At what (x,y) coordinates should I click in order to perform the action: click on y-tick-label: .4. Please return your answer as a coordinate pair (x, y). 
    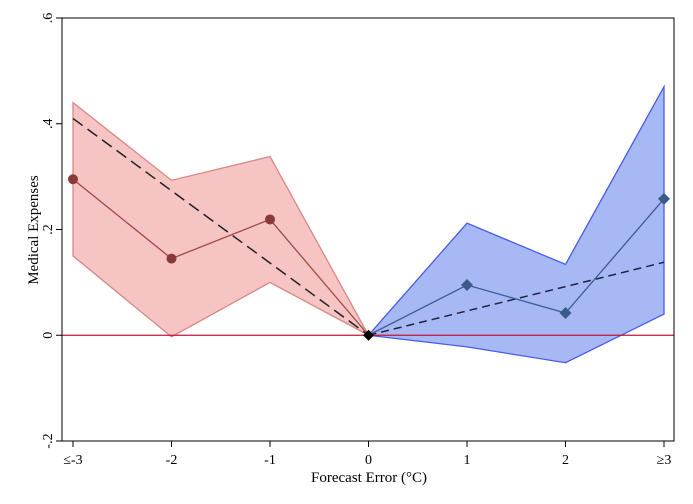
    Looking at the image, I should click on (48, 124).